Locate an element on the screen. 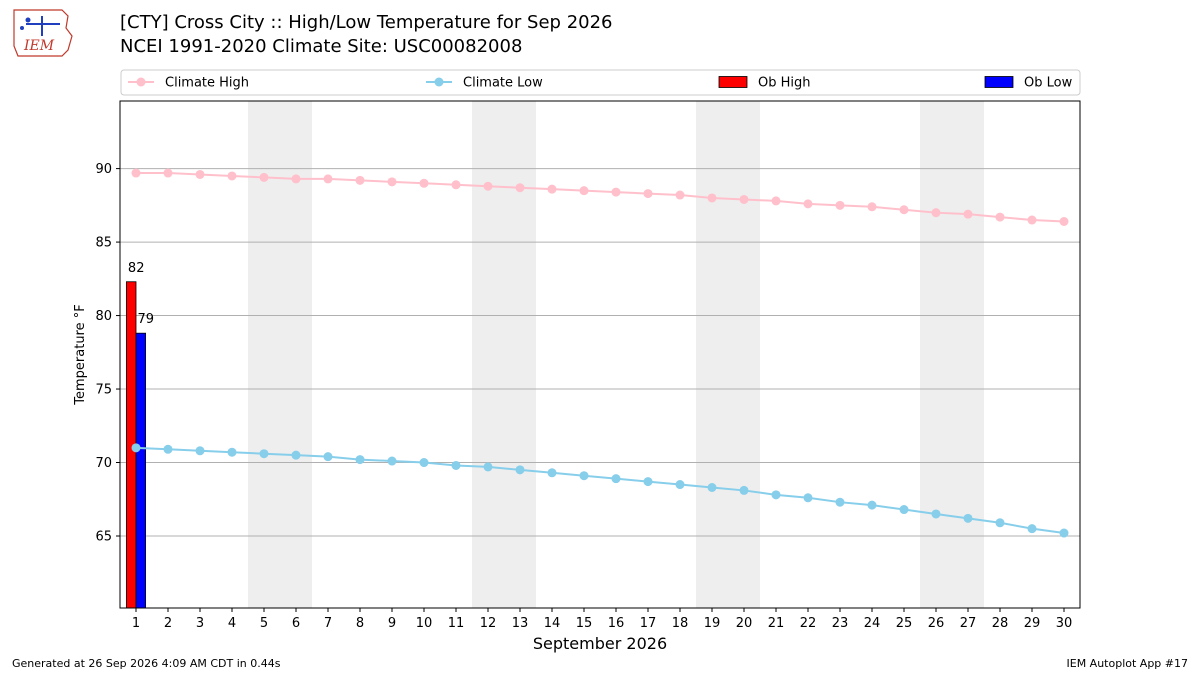 Image resolution: width=1200 pixels, height=675 pixels. x-tick-label: 11 is located at coordinates (456, 623).